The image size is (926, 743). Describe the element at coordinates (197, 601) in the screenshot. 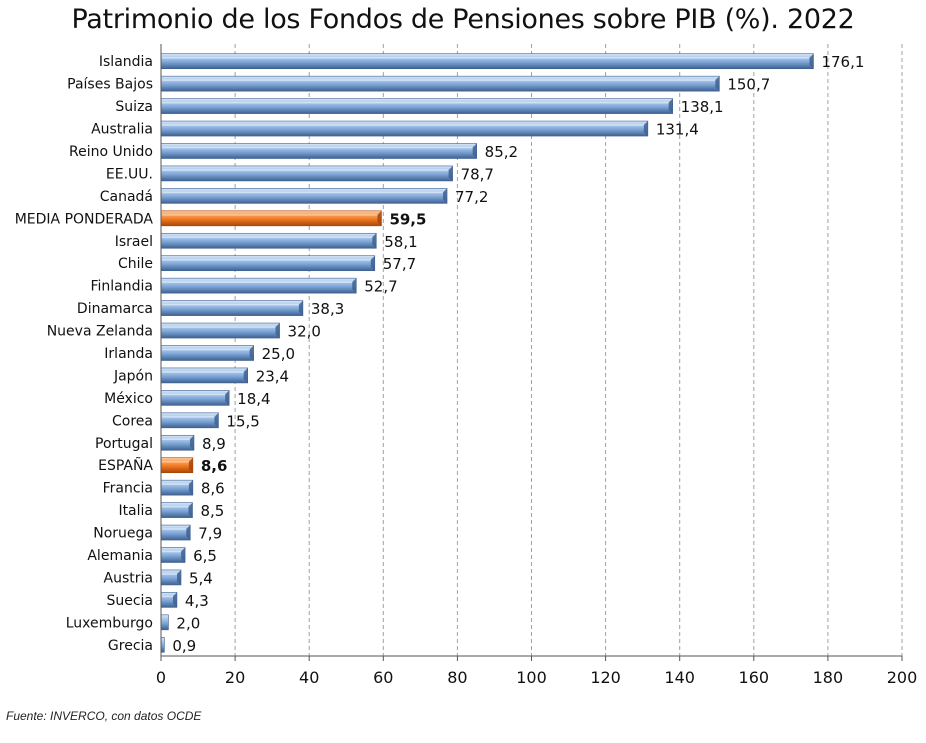

I see `value-label-24: 4,3` at that location.